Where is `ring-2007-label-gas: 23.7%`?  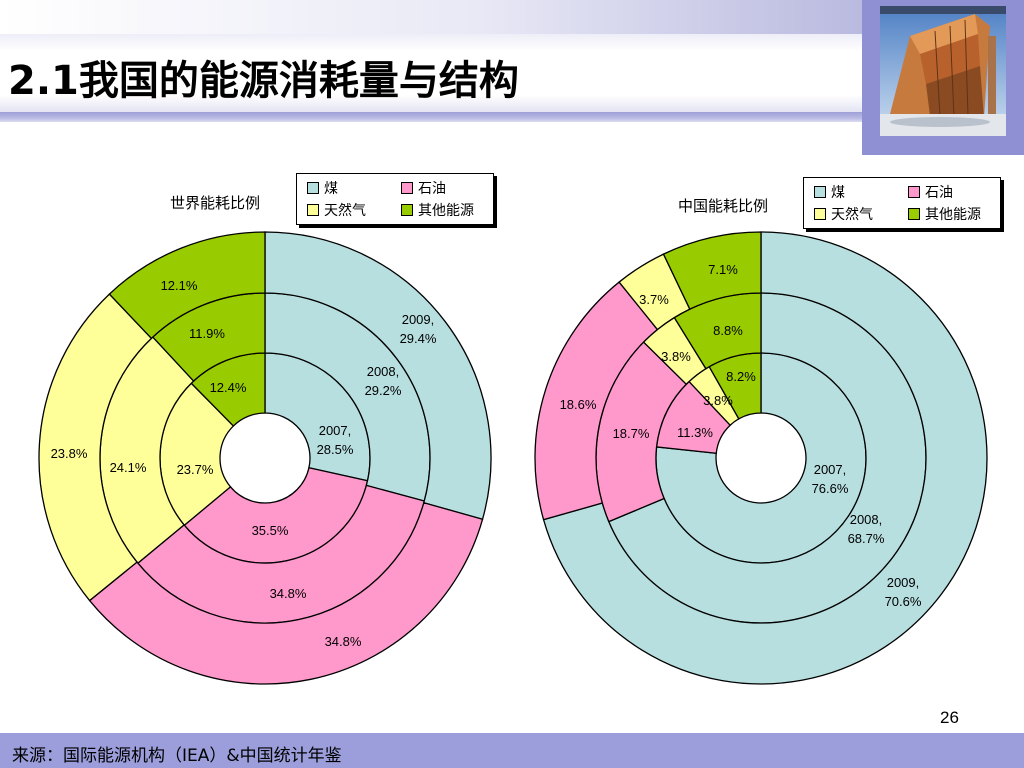
ring-2007-label-gas: 23.7% is located at coordinates (195, 469).